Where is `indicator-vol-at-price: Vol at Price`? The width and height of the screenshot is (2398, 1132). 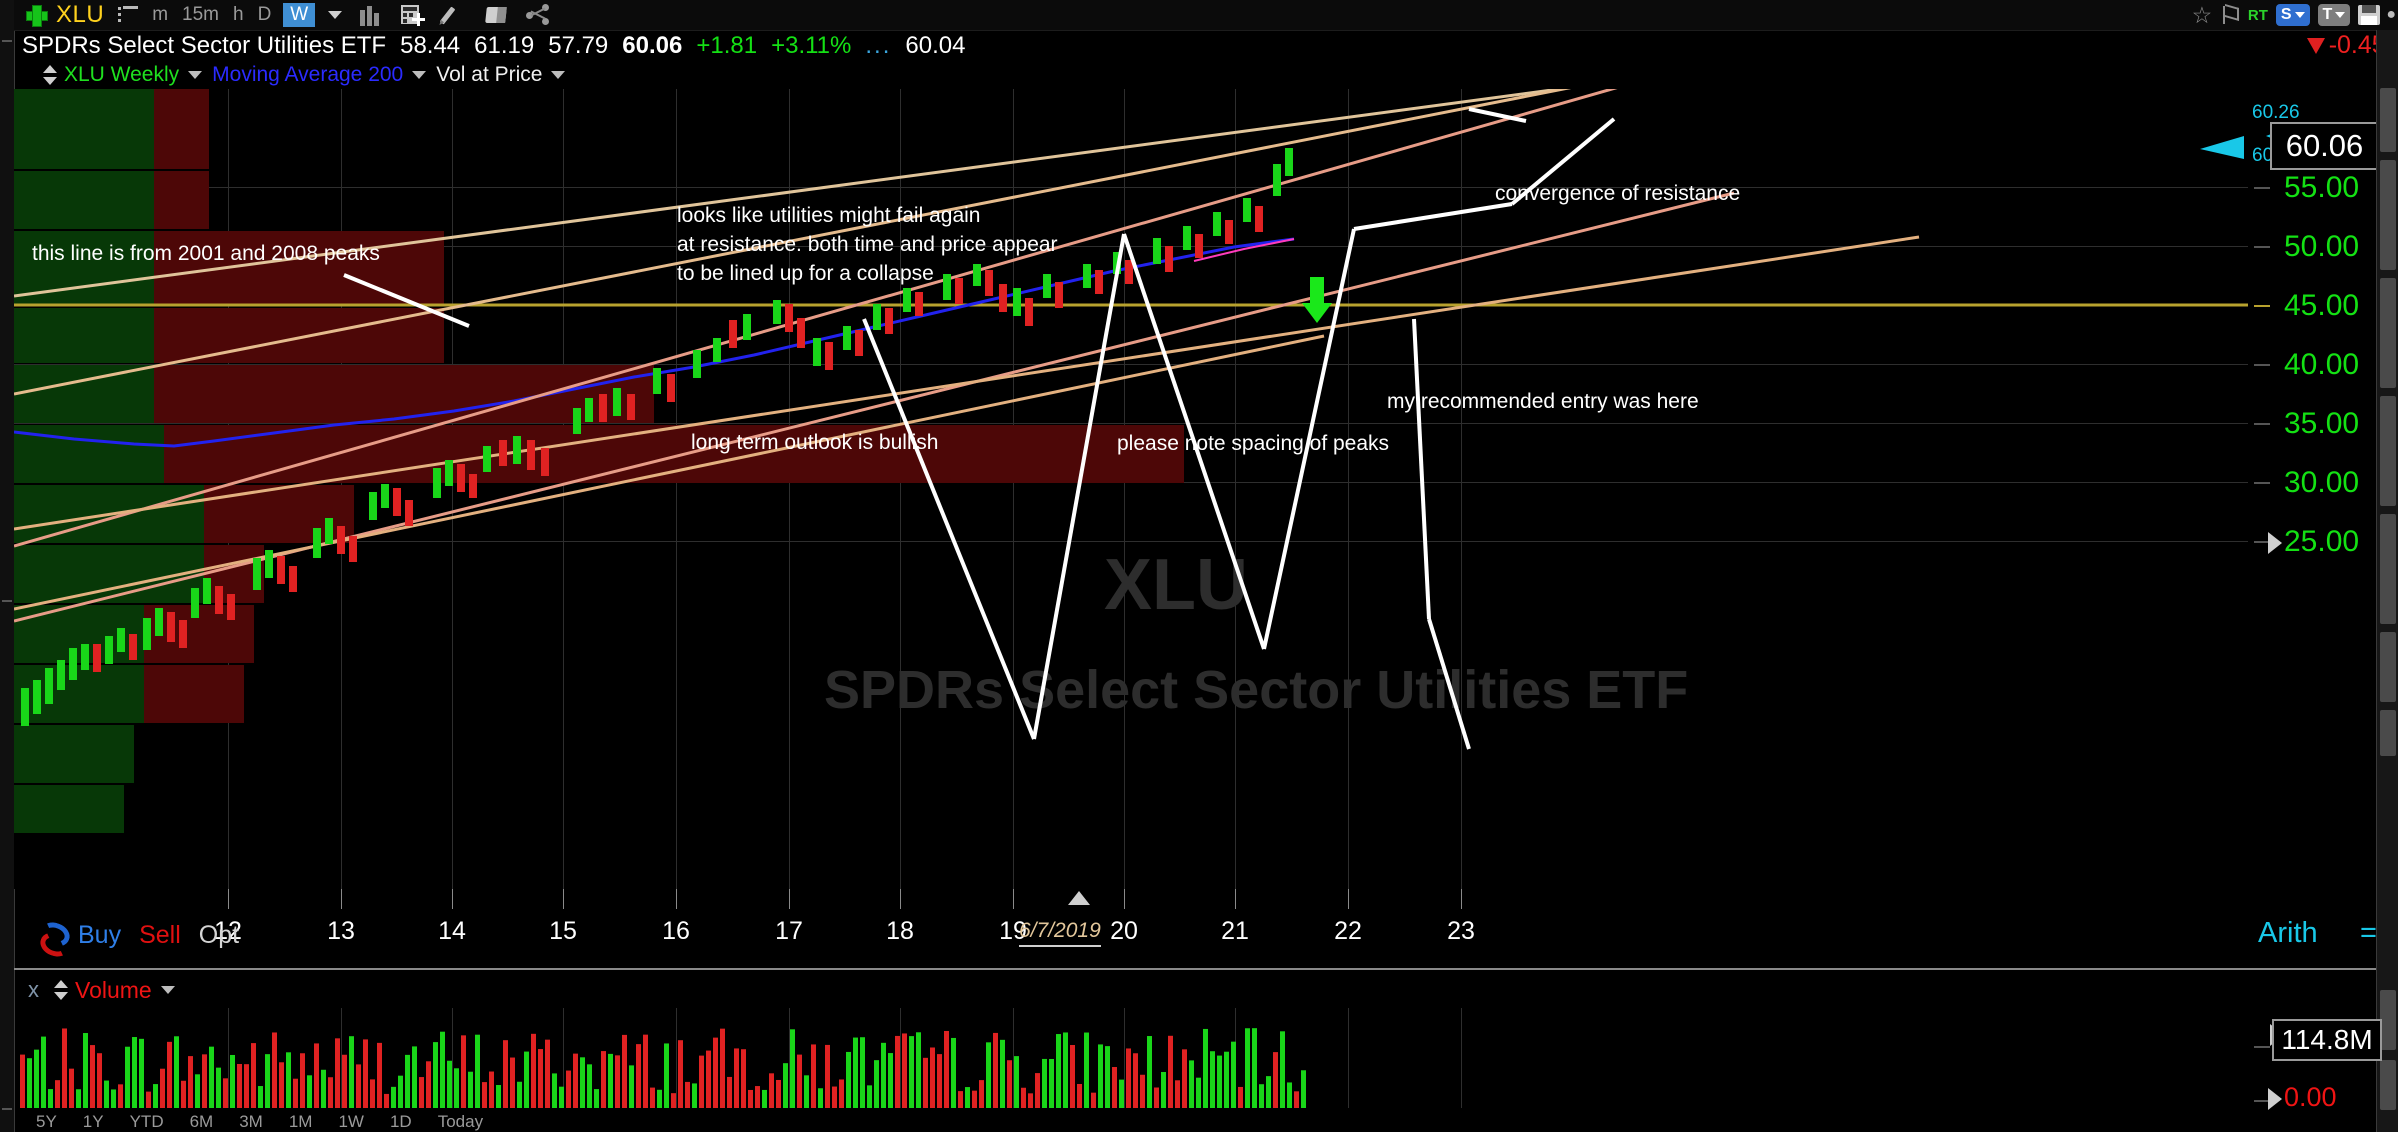
indicator-vol-at-price: Vol at Price is located at coordinates (489, 74).